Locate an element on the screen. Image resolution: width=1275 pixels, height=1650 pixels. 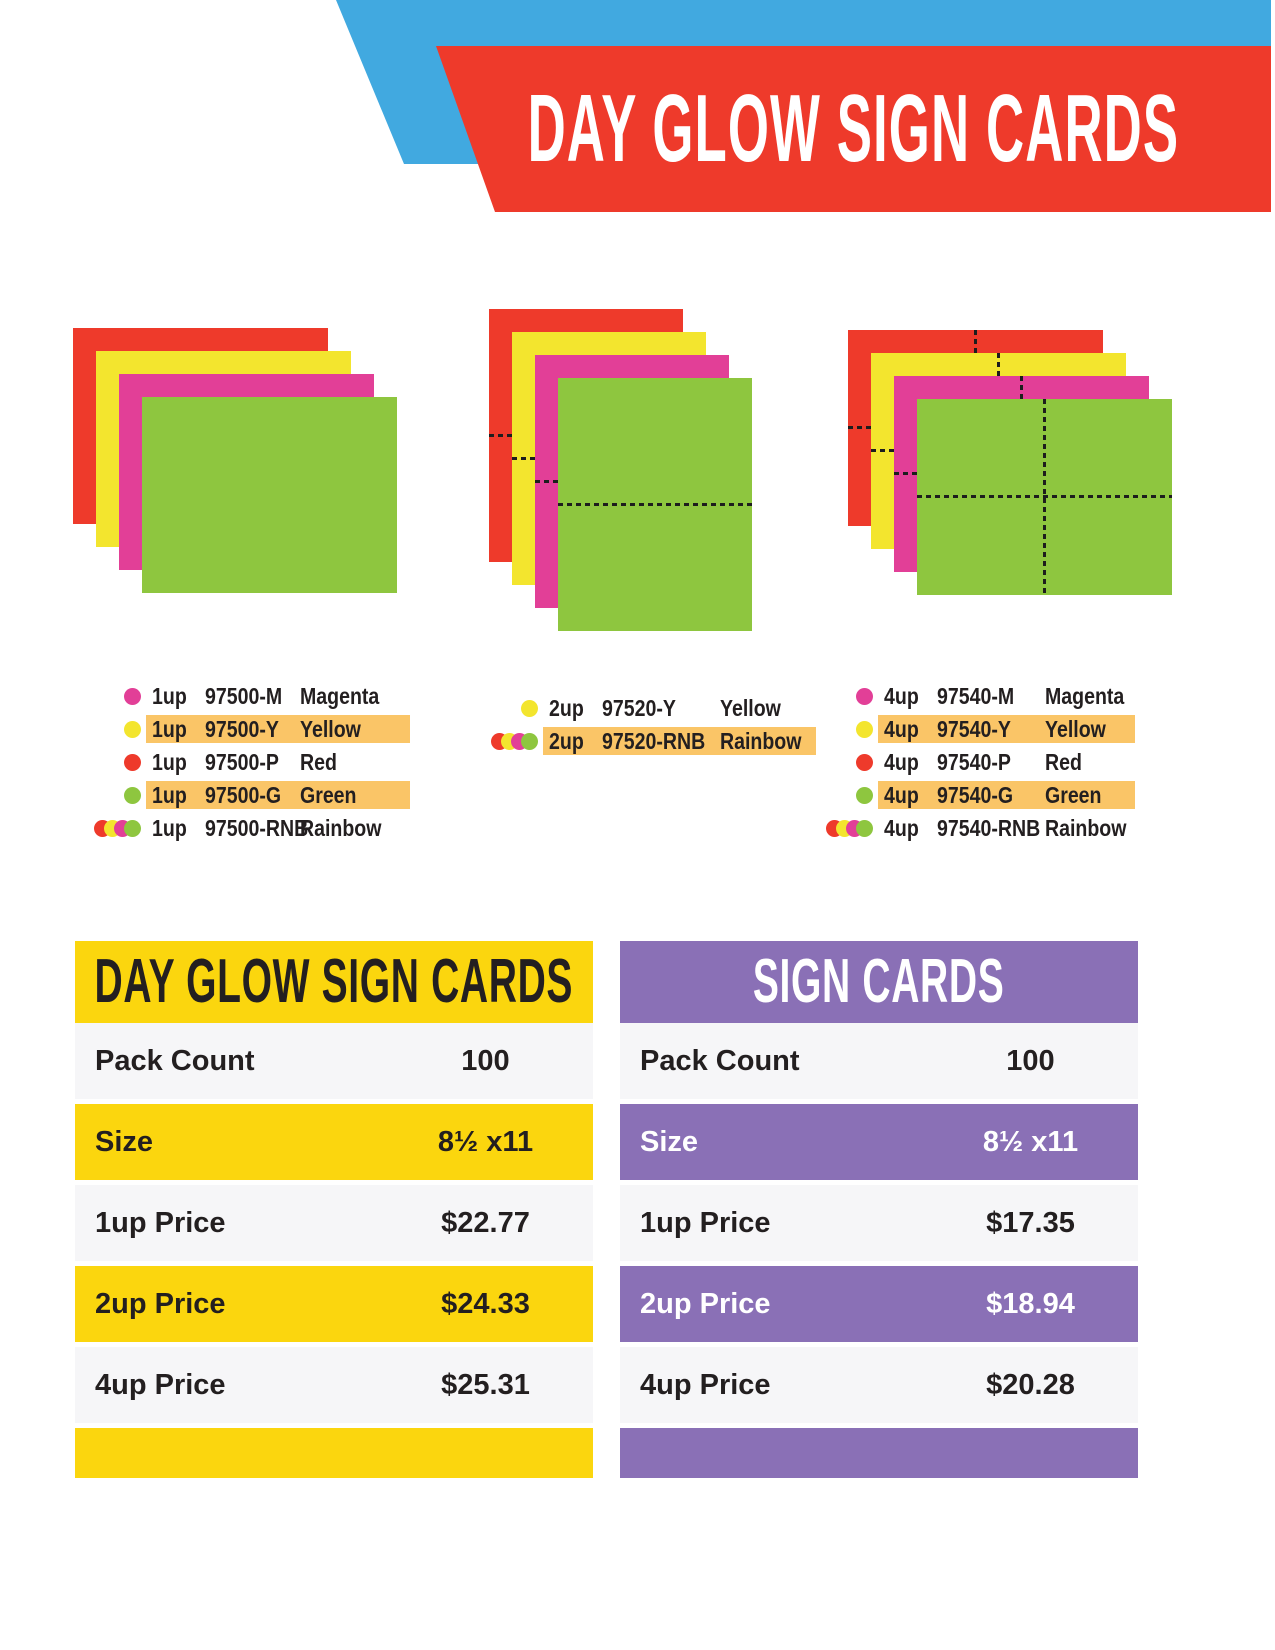
product-row-97540-g: 4up 97540-G Green is located at coordinates (995, 795).